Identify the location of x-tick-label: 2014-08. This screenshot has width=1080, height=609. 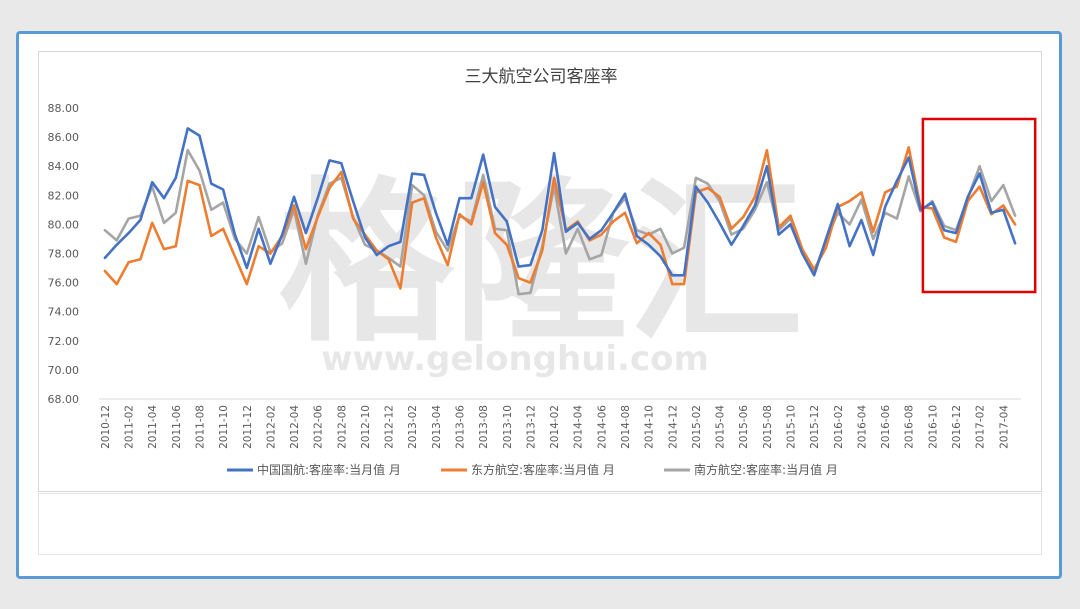
(626, 427).